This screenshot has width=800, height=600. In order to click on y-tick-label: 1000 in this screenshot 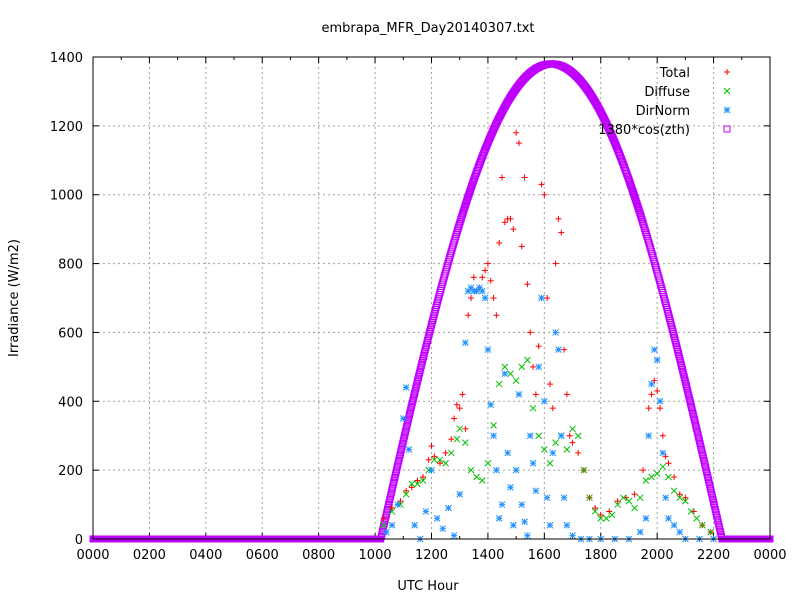, I will do `click(66, 196)`.